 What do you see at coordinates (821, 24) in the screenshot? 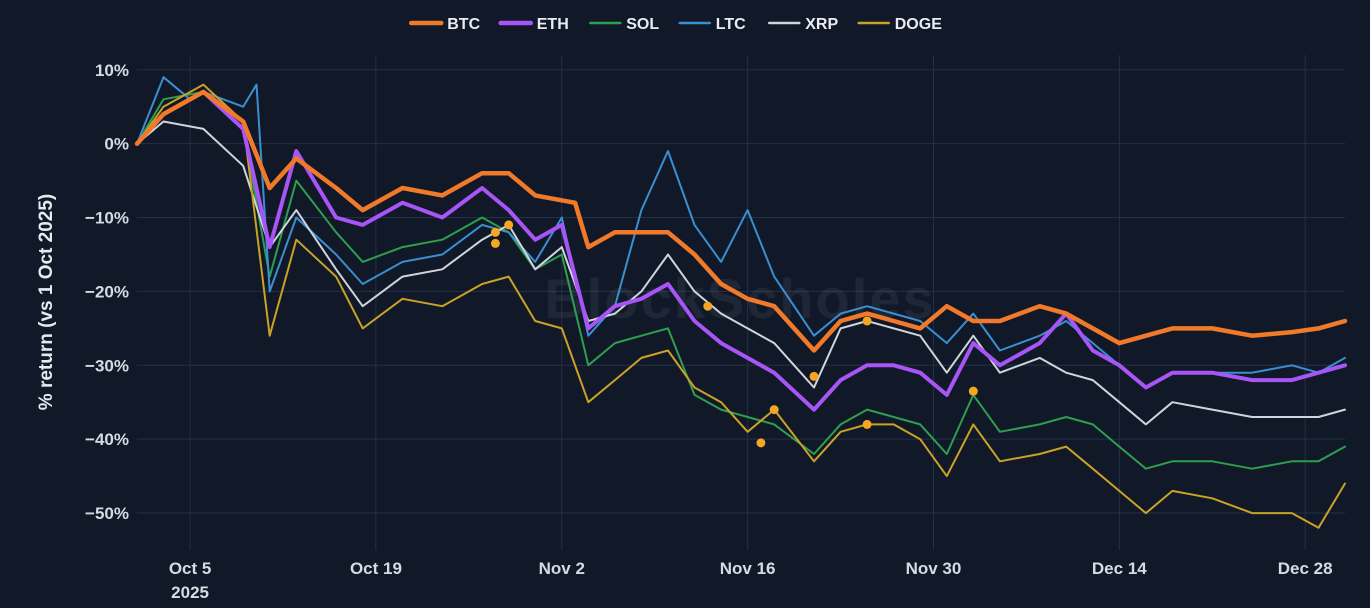
I see `legend-label: XRP` at bounding box center [821, 24].